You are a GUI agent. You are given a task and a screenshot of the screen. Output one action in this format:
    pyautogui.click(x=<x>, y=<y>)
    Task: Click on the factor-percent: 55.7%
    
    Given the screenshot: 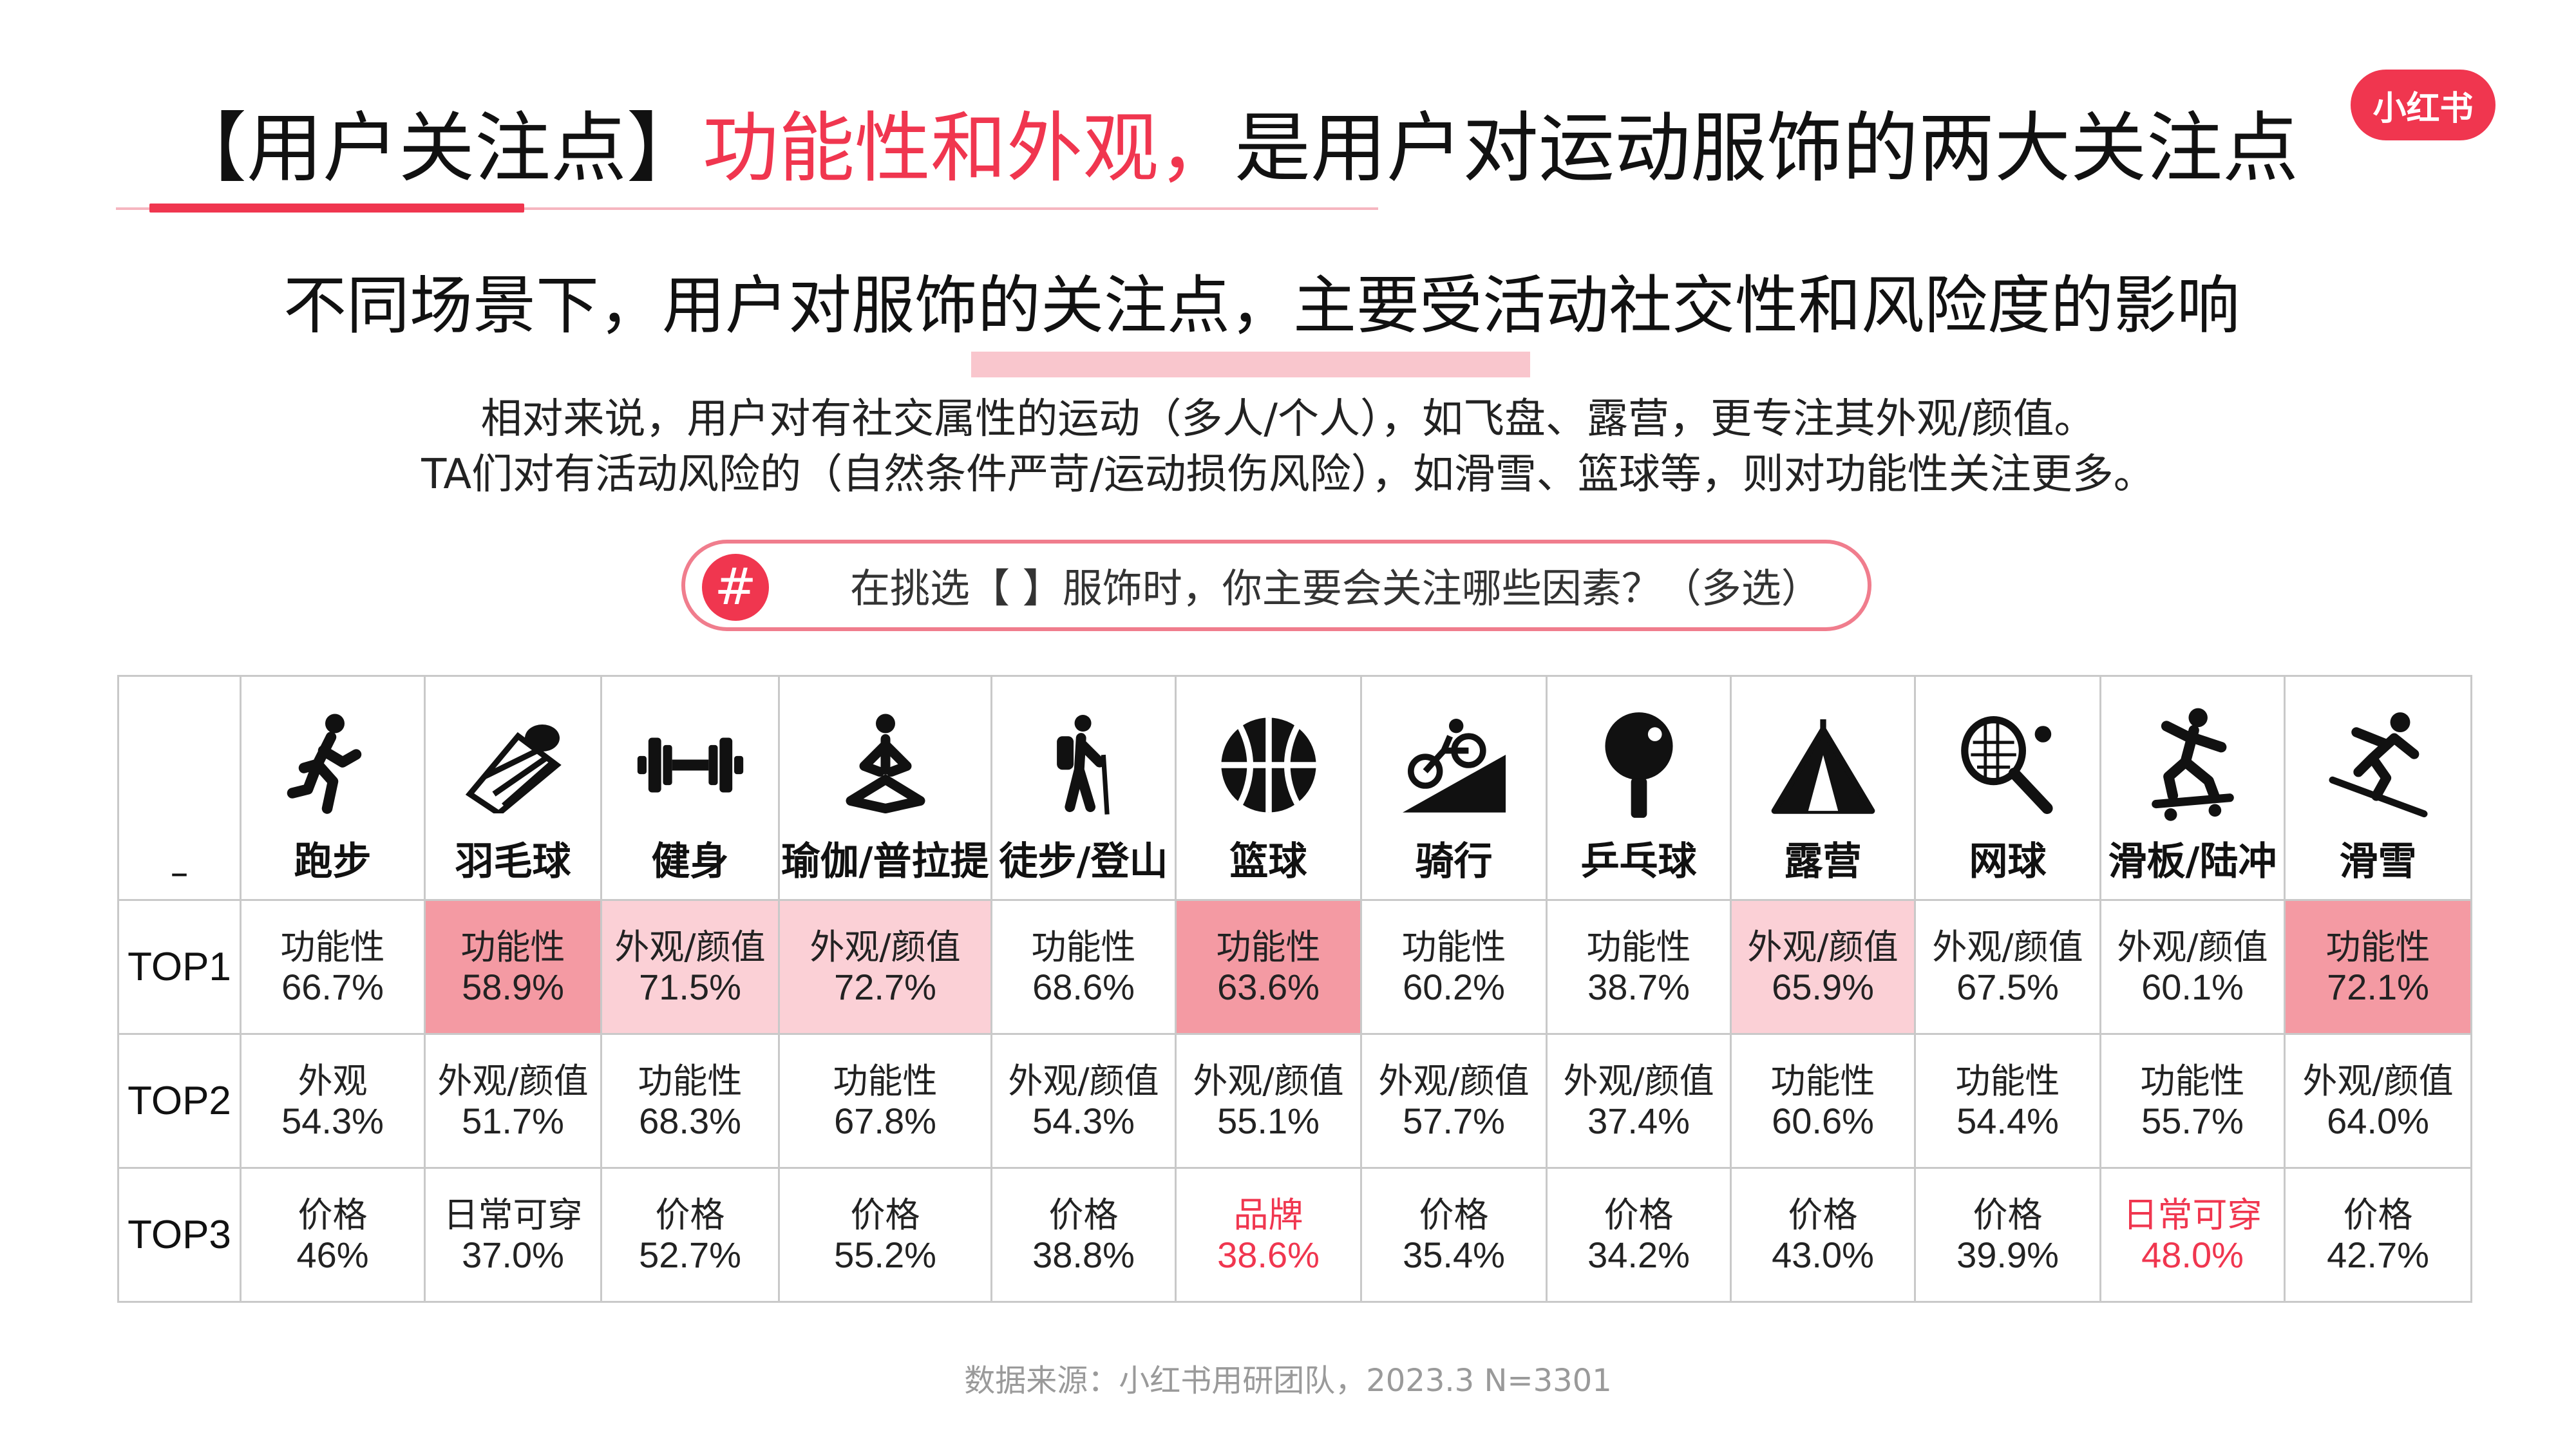 What is the action you would take?
    pyautogui.click(x=2192, y=1121)
    